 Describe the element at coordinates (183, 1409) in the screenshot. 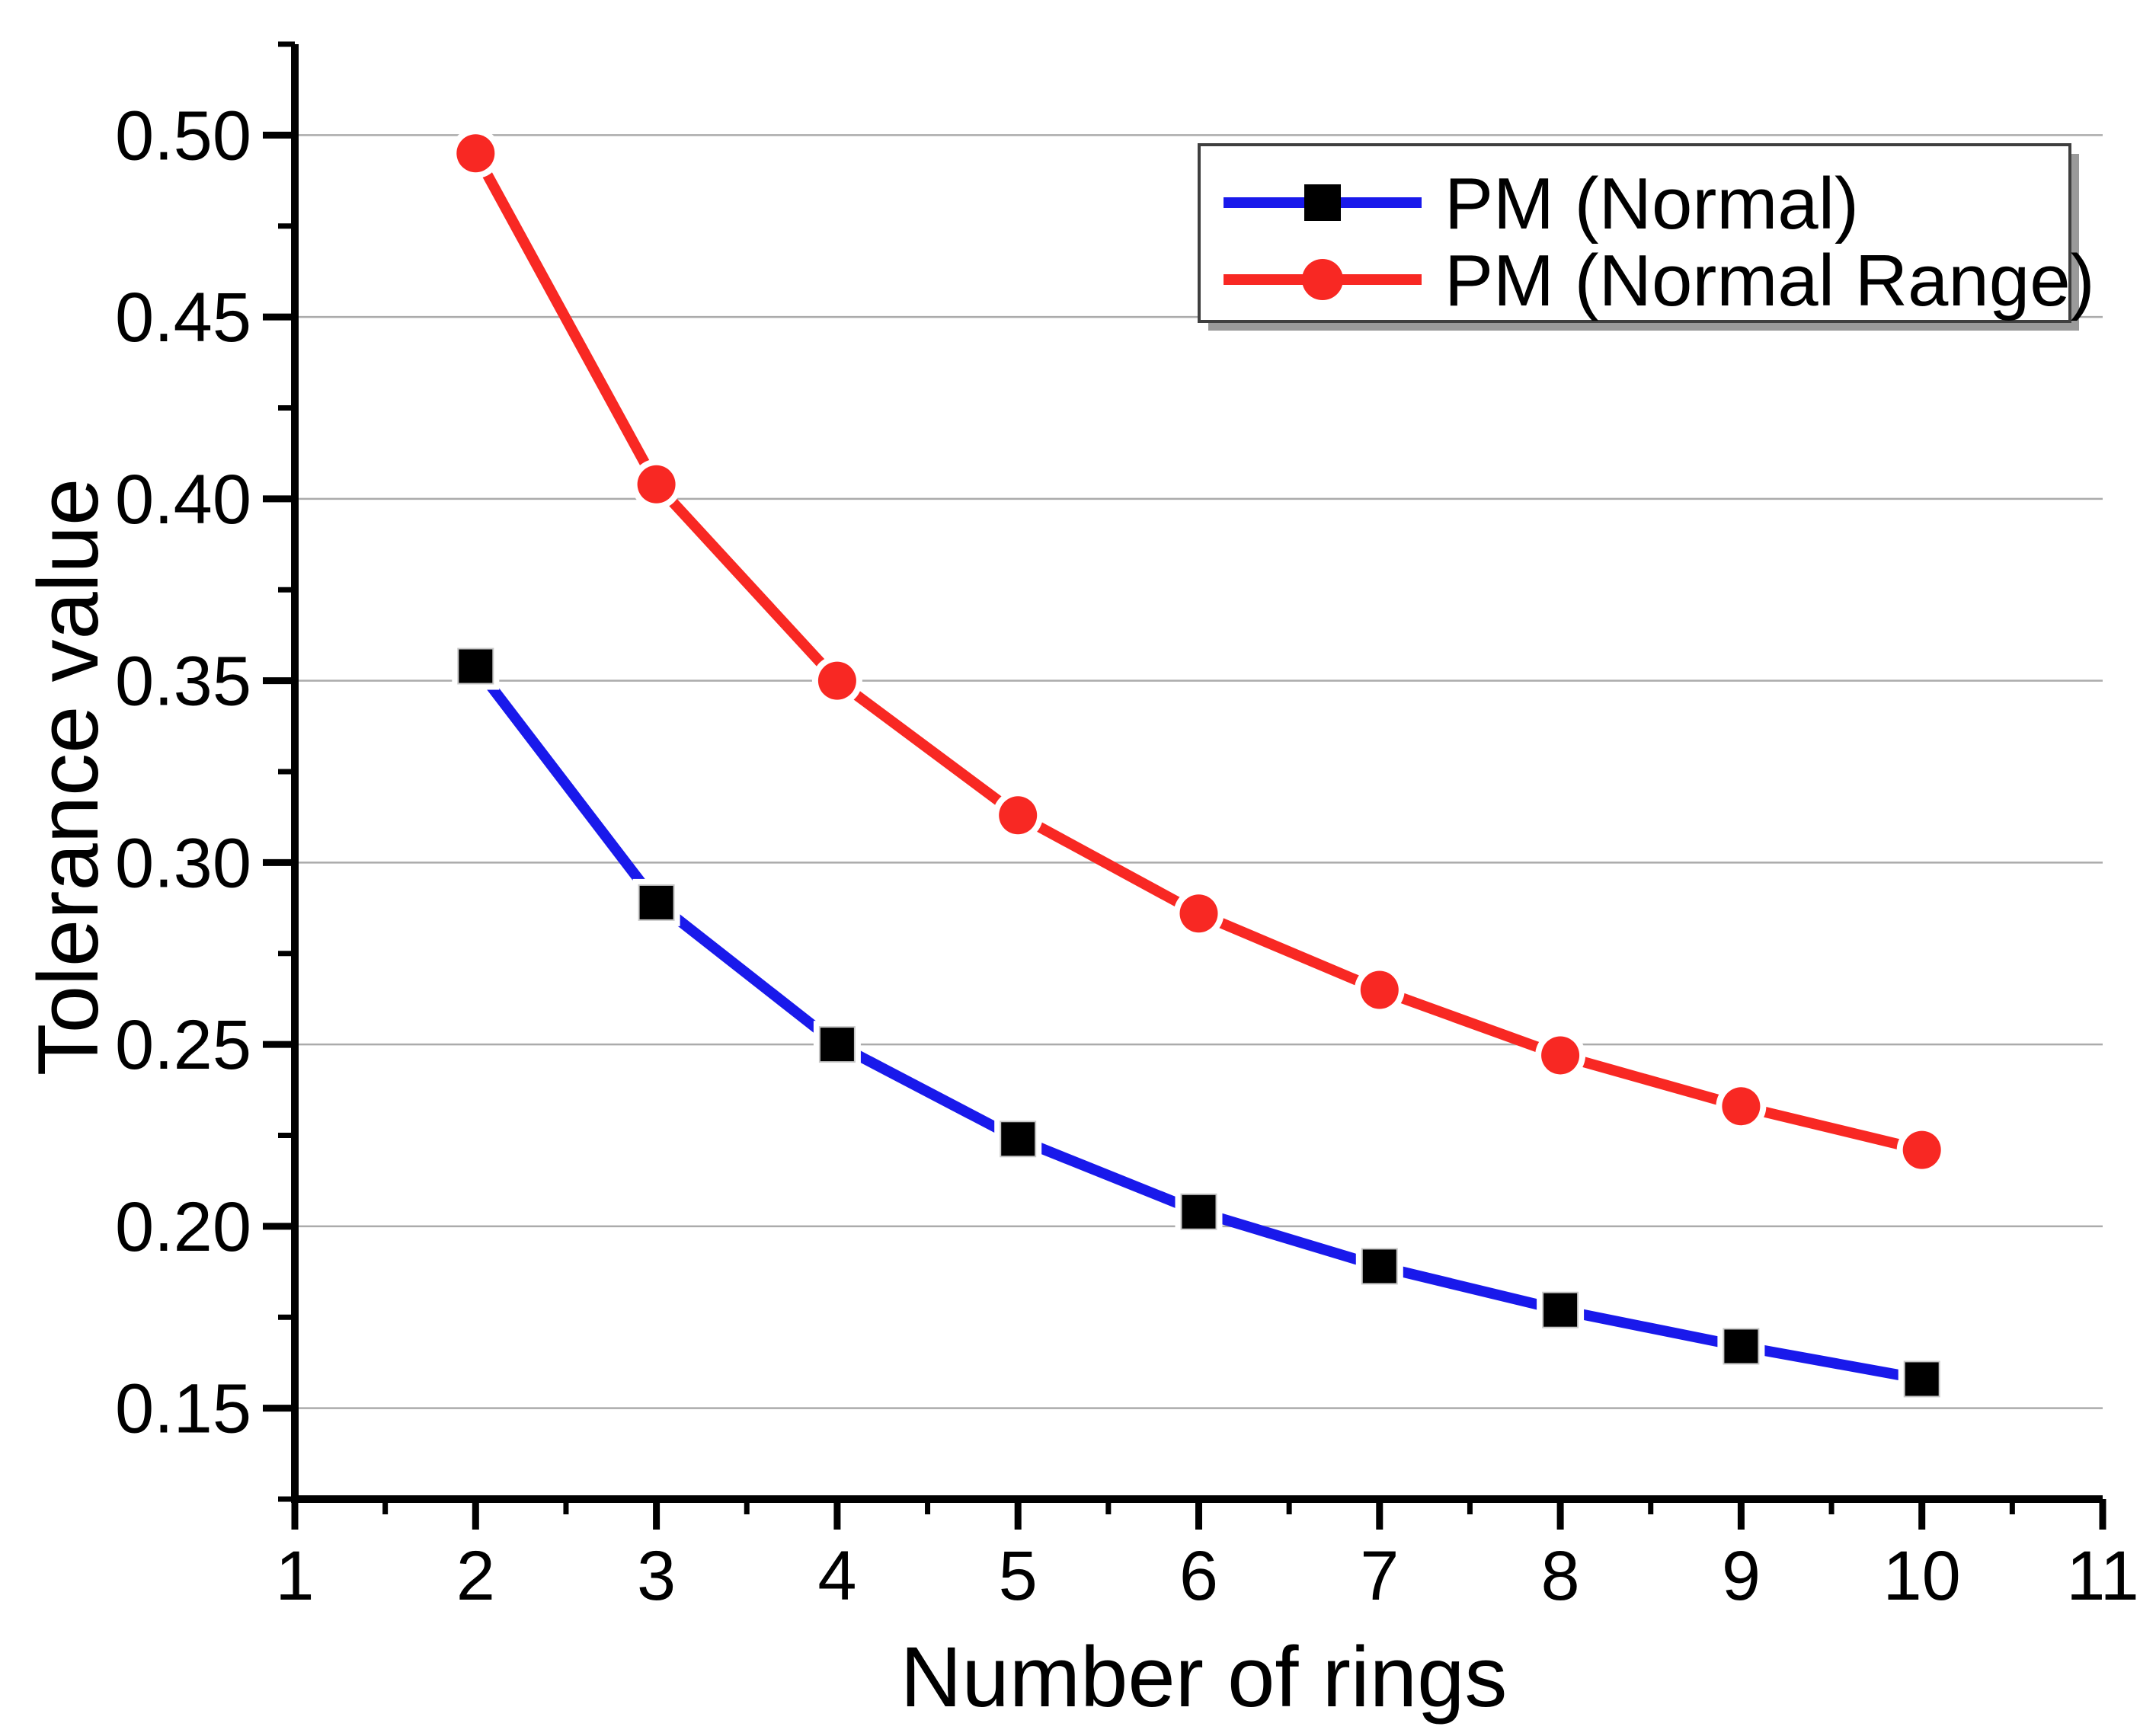

I see `y-tick-label: 0.15` at that location.